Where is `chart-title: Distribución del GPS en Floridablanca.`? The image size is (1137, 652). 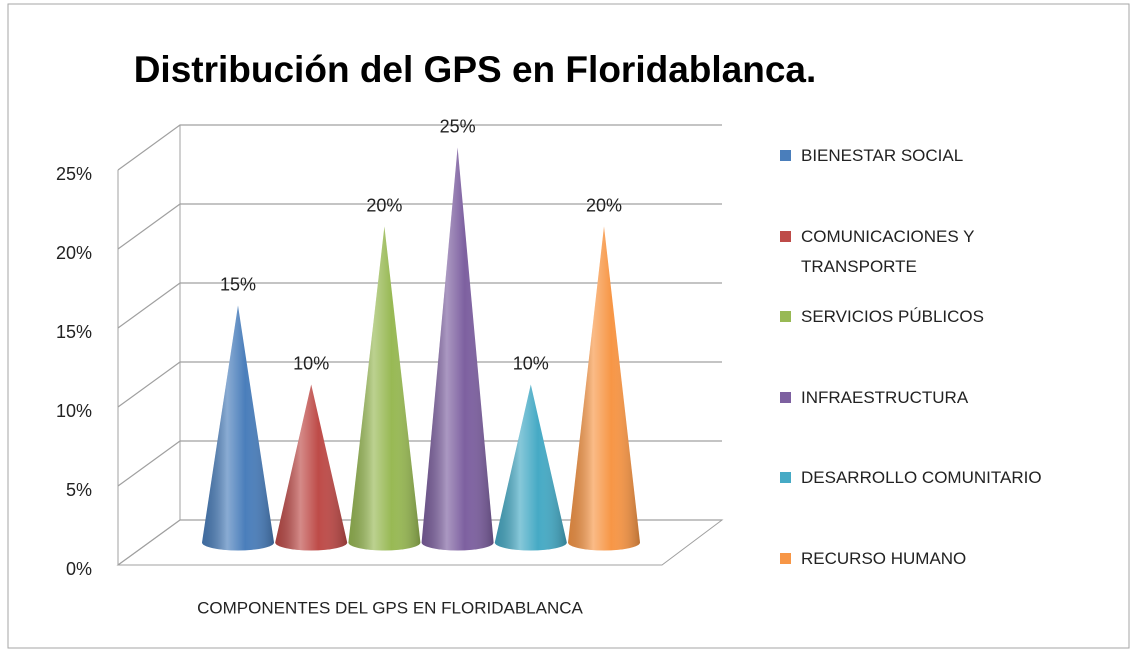 chart-title: Distribución del GPS en Floridablanca. is located at coordinates (475, 69).